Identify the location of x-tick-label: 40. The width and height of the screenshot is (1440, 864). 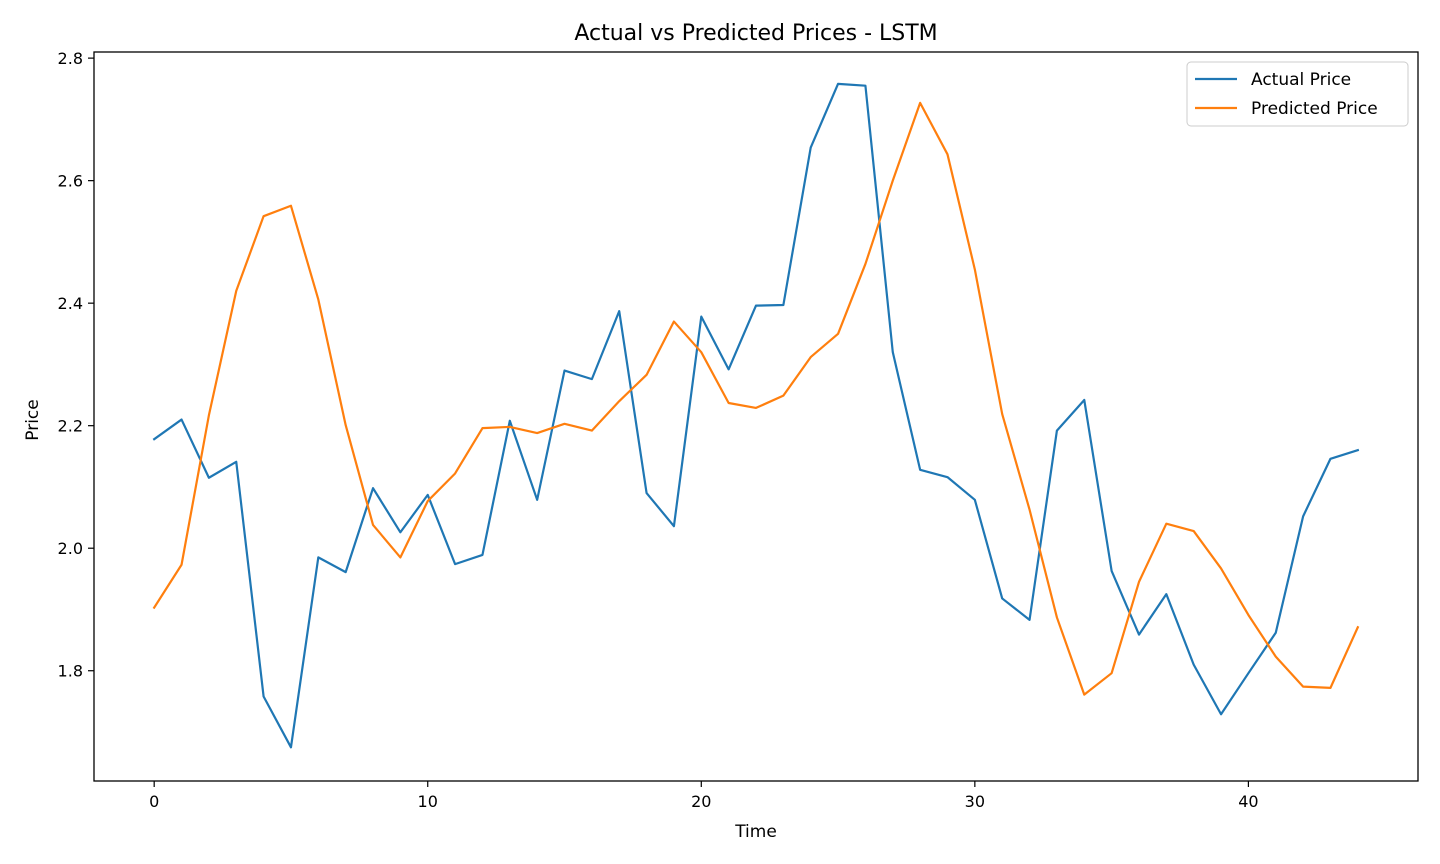
(1248, 801).